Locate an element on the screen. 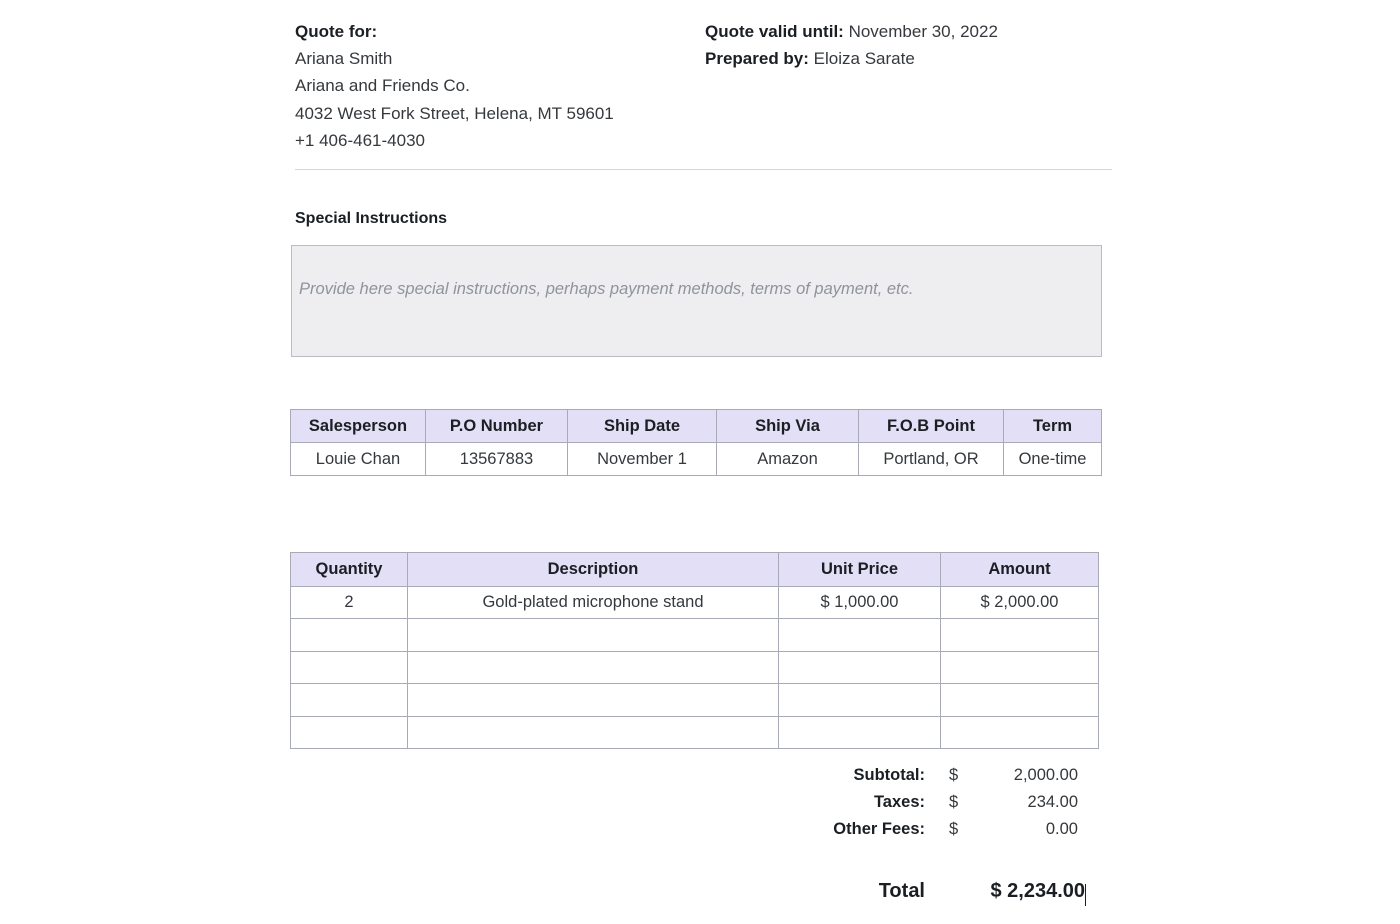 The image size is (1400, 924). subtotal-amount: 2,000.00 is located at coordinates (1045, 775).